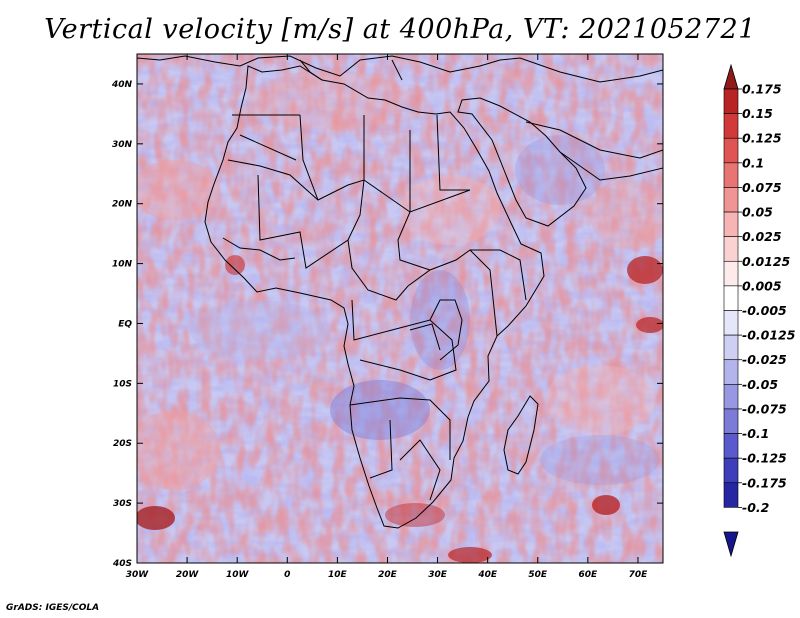 The width and height of the screenshot is (800, 618). What do you see at coordinates (766, 261) in the screenshot?
I see `colorbar-label: 0.0125` at bounding box center [766, 261].